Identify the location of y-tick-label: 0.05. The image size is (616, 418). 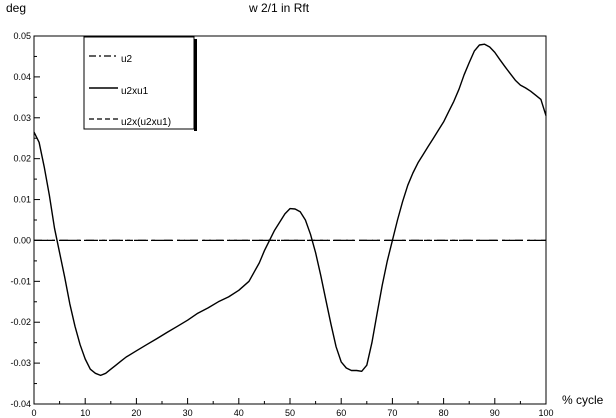
(22, 36).